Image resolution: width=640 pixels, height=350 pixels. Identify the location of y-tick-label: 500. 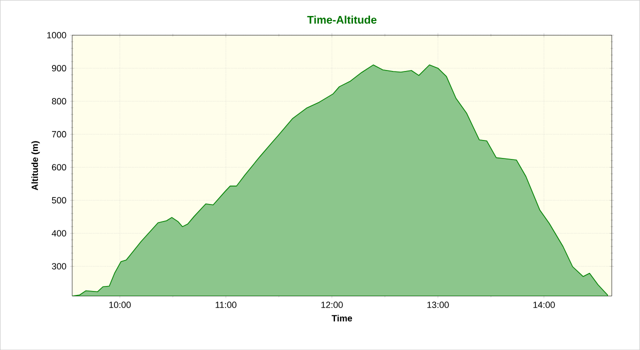
(59, 200).